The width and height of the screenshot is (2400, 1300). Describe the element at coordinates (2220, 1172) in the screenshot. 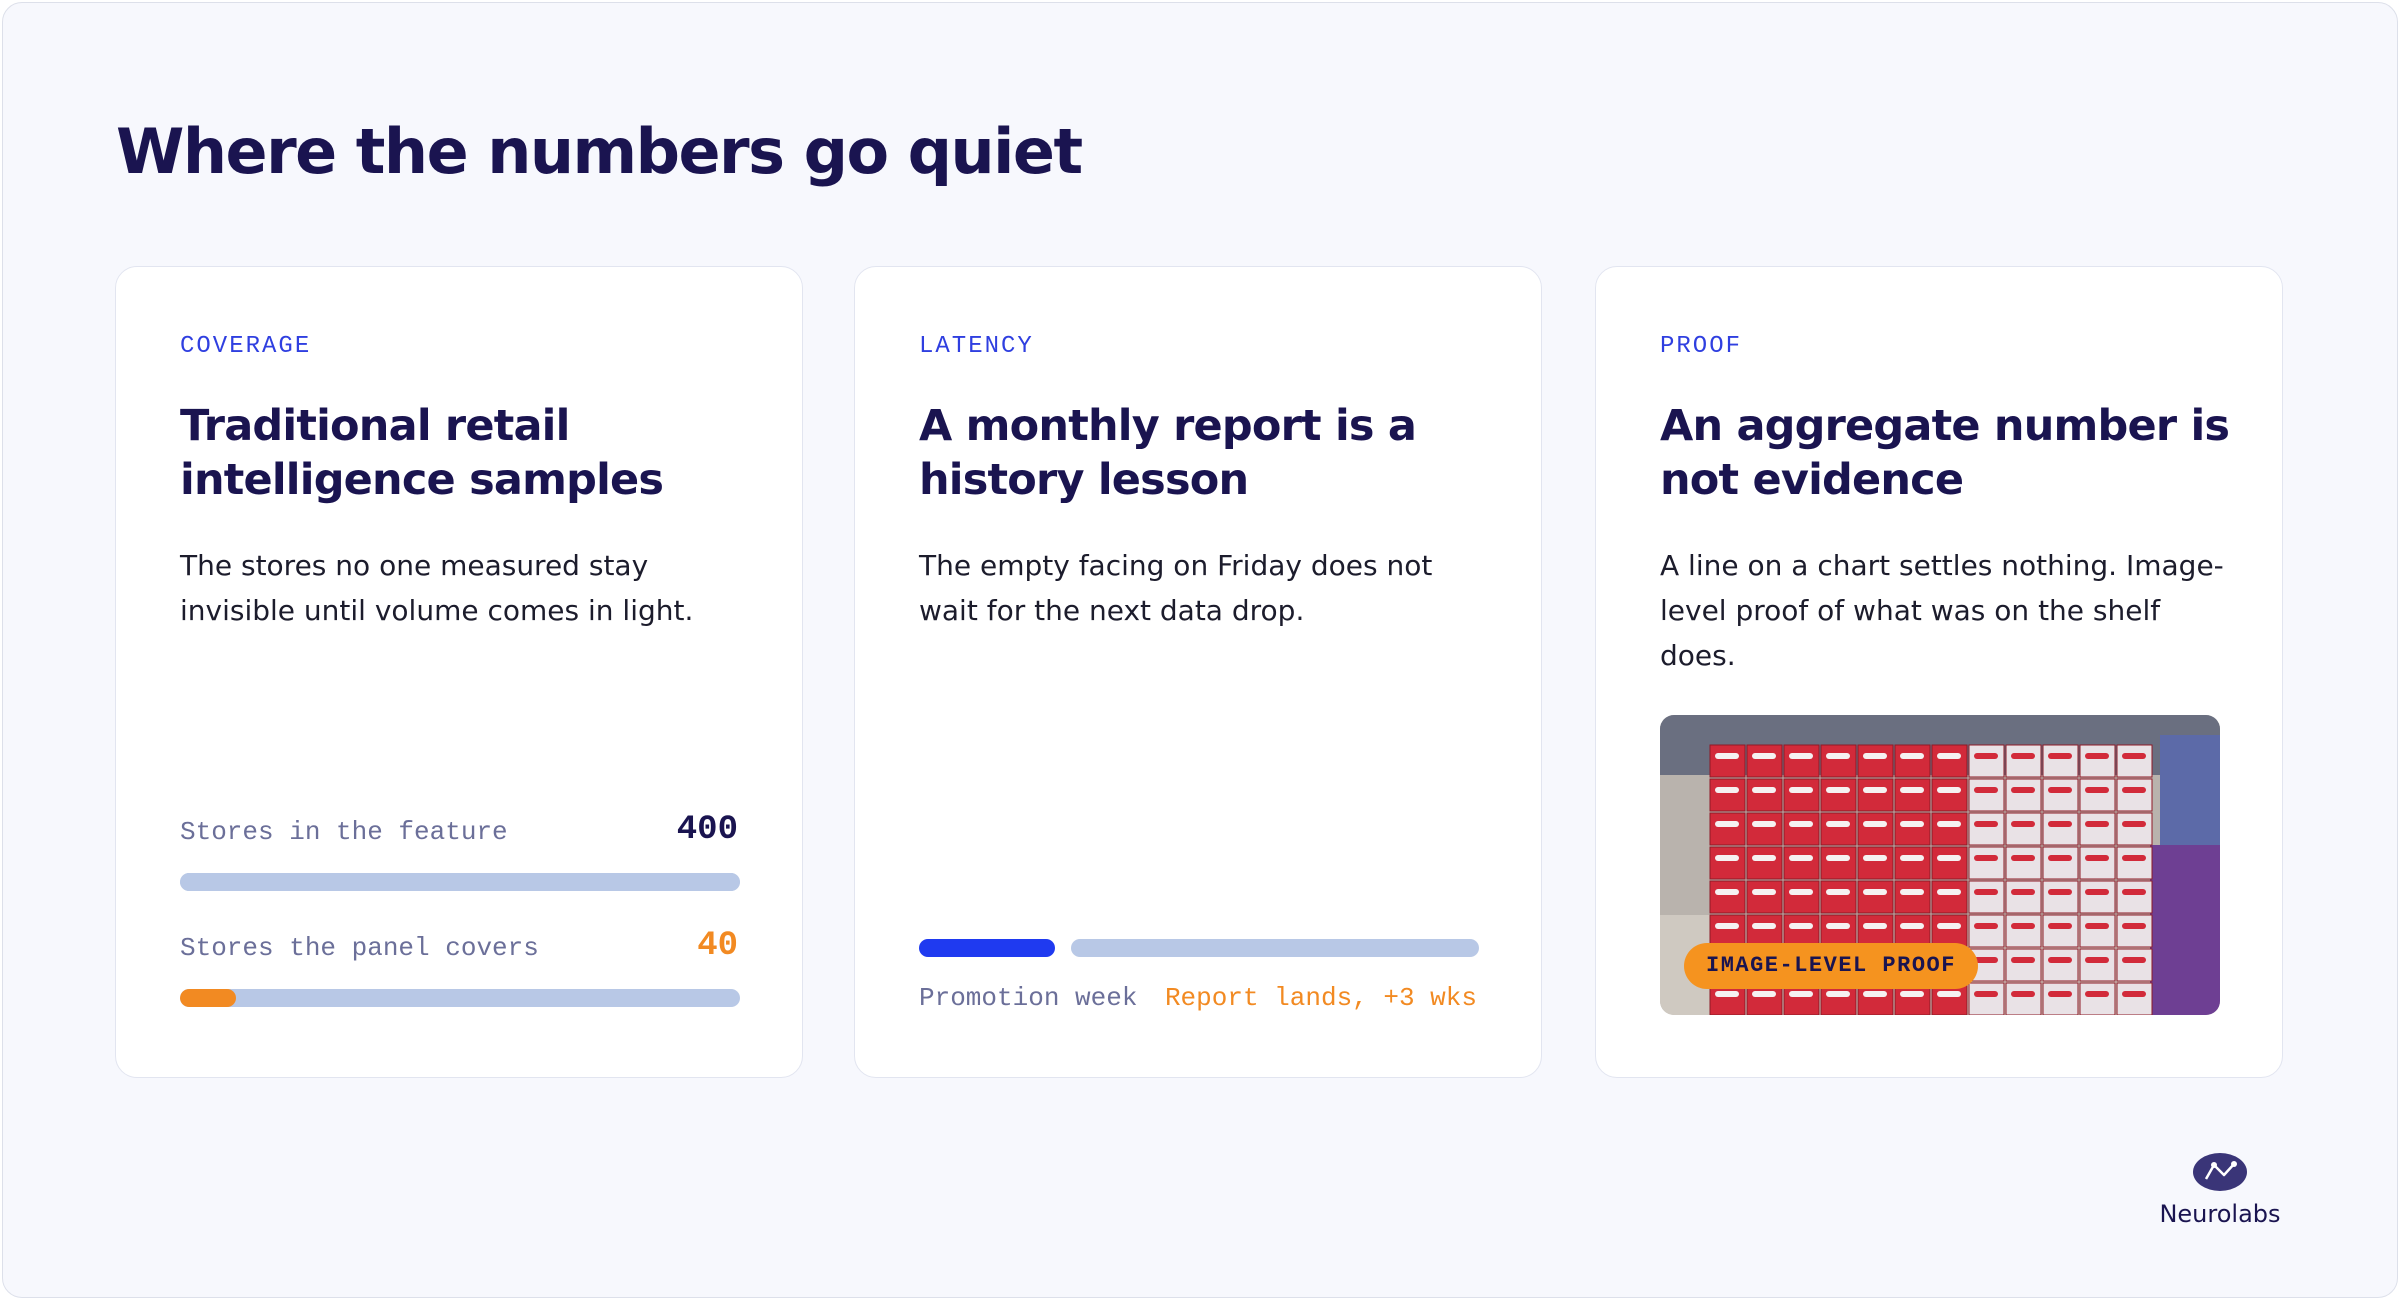

I see `logo-mark` at that location.